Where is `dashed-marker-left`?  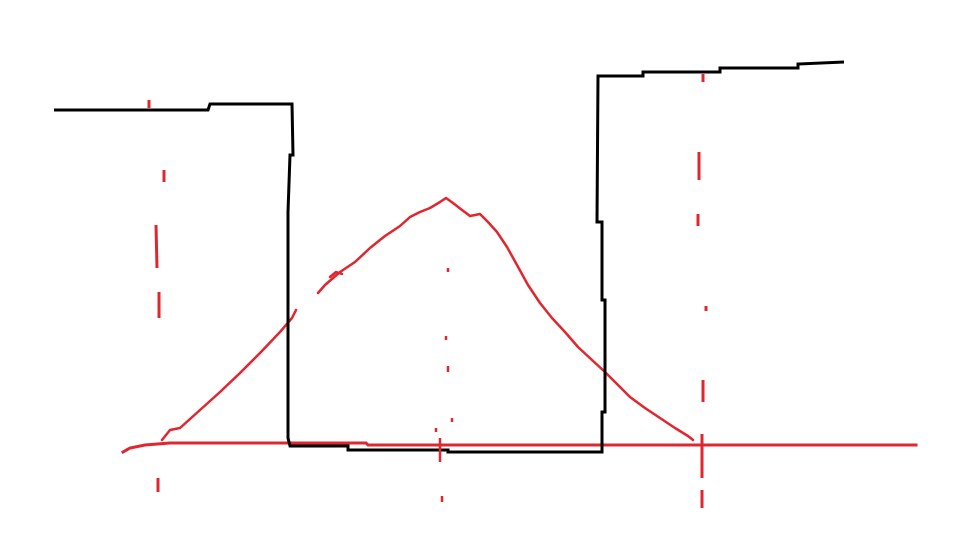
dashed-marker-left is located at coordinates (156, 296).